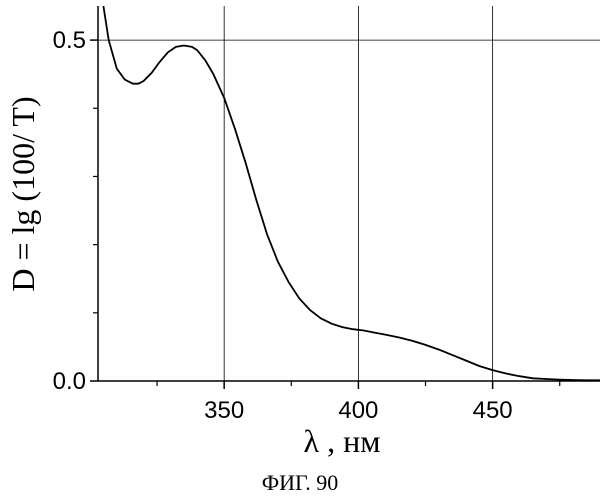  I want to click on x-tick-label: 350, so click(224, 410).